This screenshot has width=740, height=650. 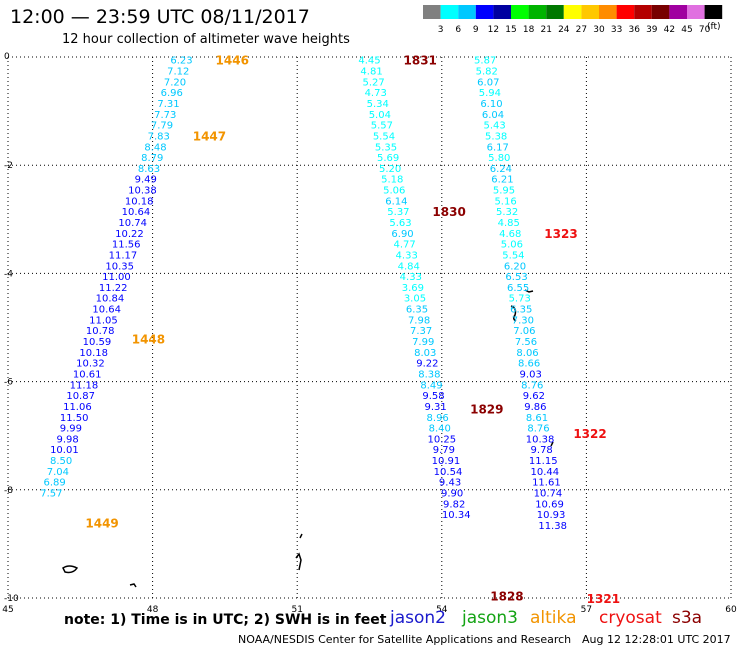 What do you see at coordinates (714, 27) in the screenshot?
I see `legend-unit-label: (ft)` at bounding box center [714, 27].